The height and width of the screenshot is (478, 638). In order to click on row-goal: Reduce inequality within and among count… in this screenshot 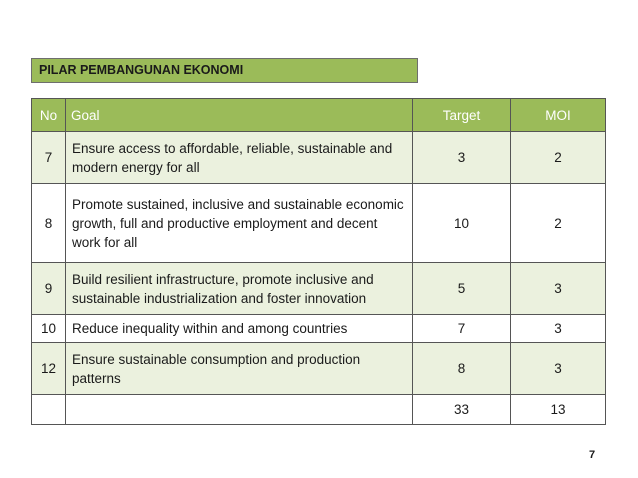, I will do `click(239, 328)`.